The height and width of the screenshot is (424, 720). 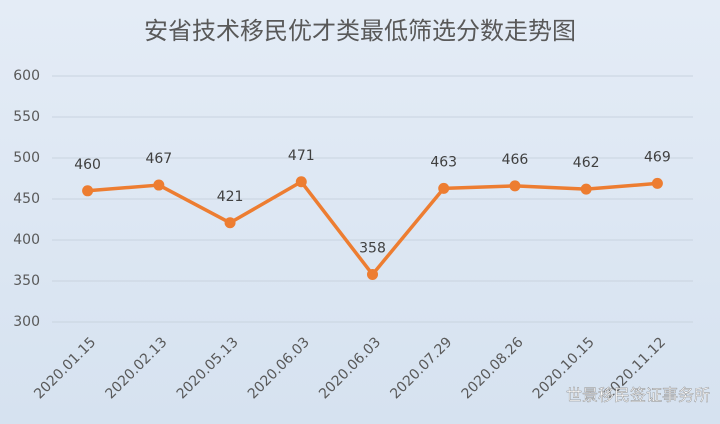 I want to click on chart-title: 安省技术移民优才类最低筛选分数走势图, so click(x=360, y=31).